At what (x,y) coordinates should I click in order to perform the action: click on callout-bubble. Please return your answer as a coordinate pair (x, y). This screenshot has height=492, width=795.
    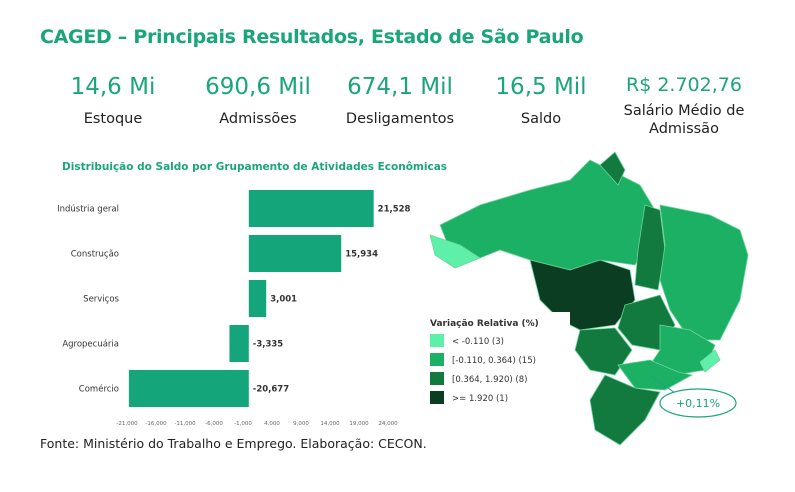
    Looking at the image, I should click on (698, 403).